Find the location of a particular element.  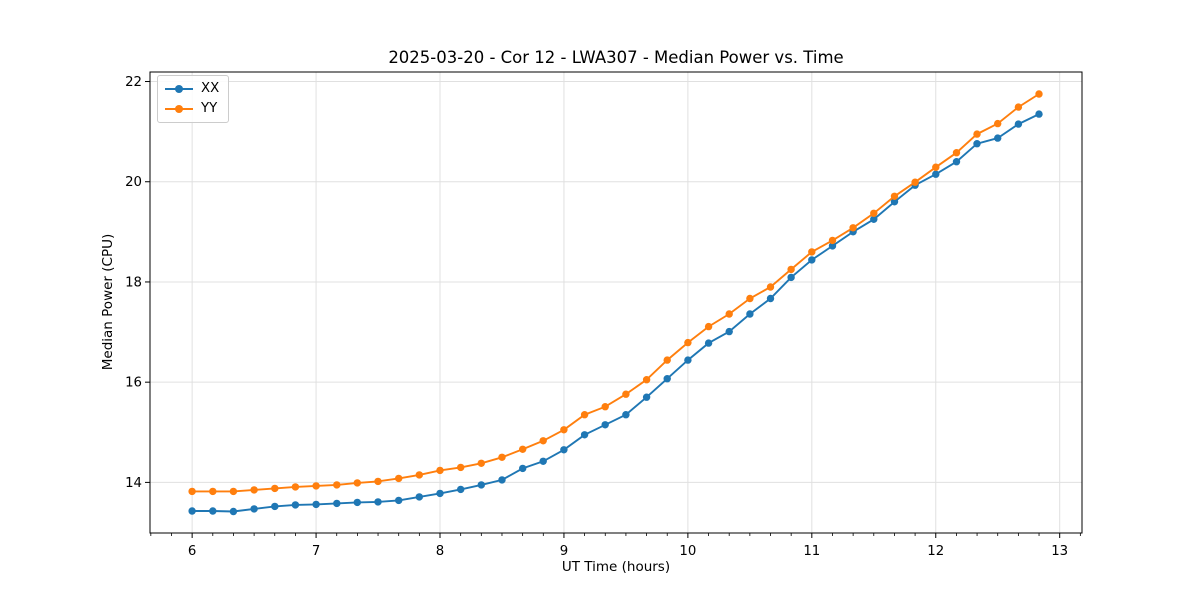

svg-text: 20 is located at coordinates (133, 182).